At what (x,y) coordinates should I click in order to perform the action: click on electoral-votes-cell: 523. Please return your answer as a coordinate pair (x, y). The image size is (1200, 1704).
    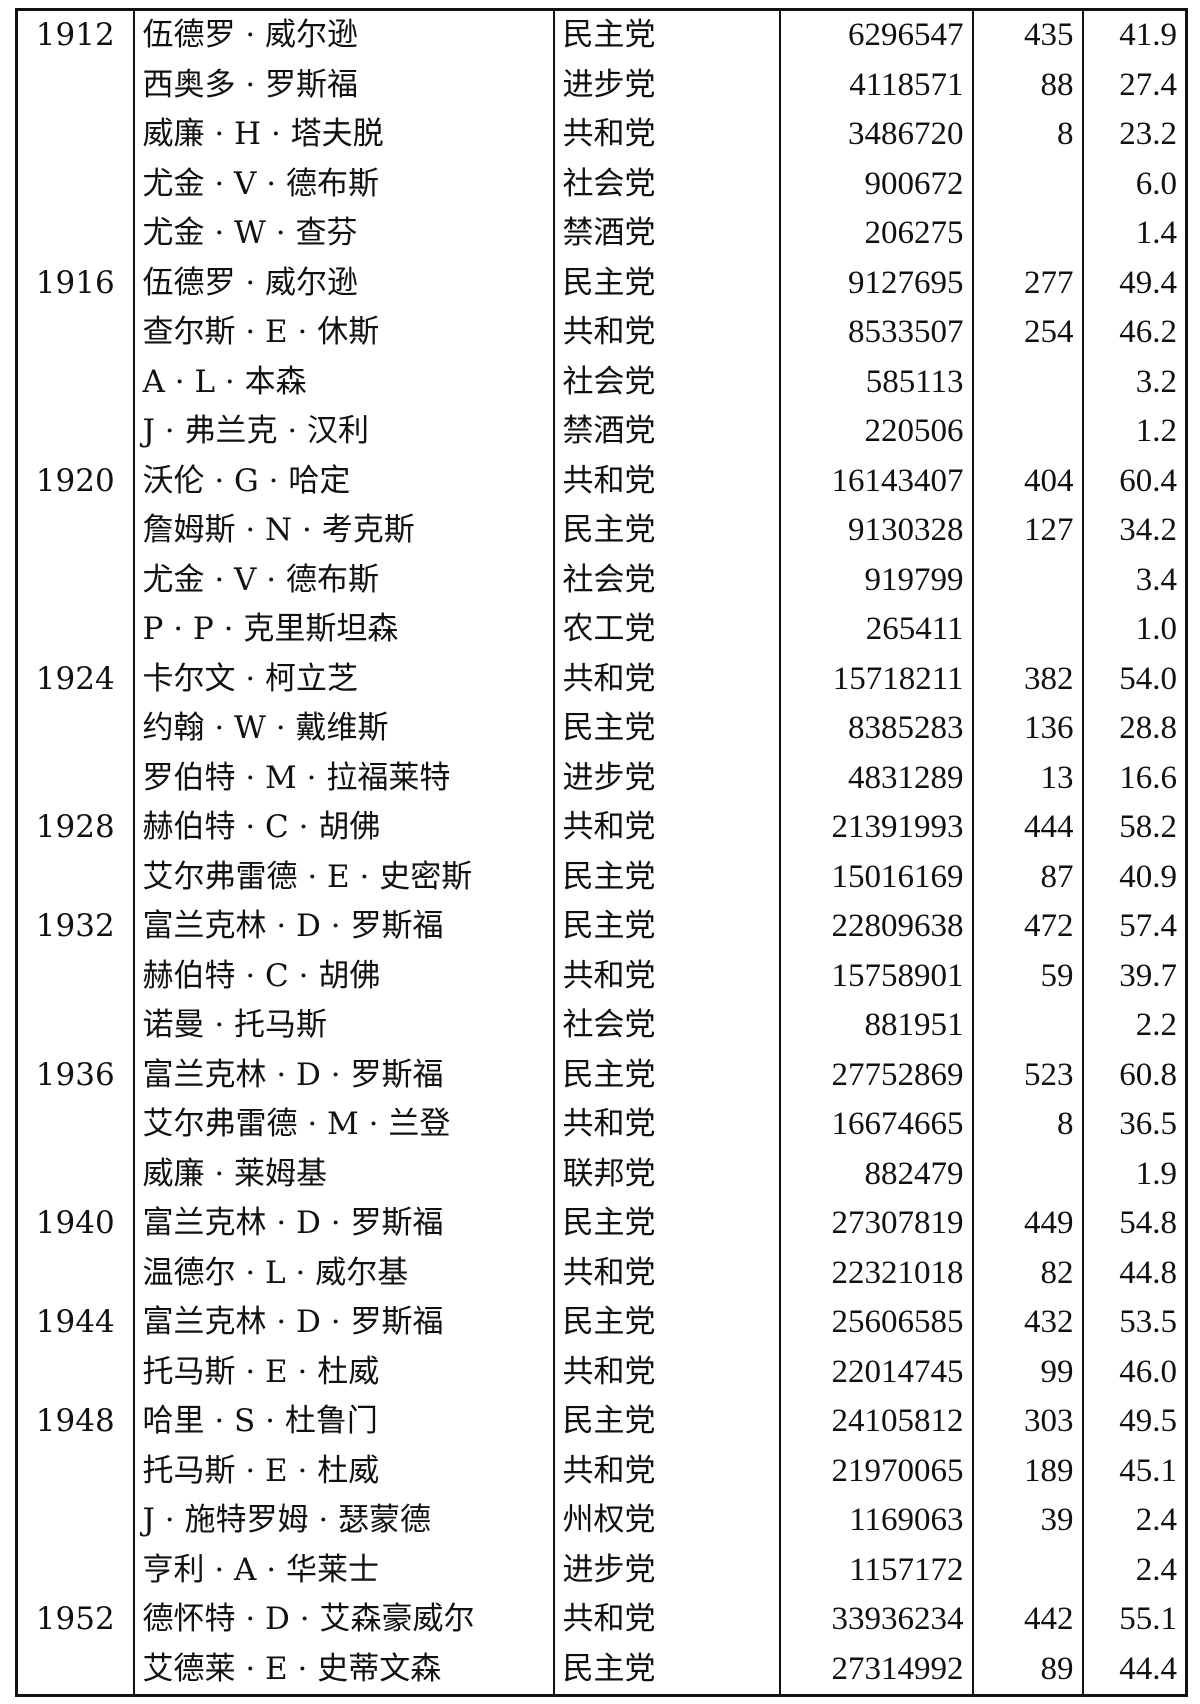
    Looking at the image, I should click on (1027, 1075).